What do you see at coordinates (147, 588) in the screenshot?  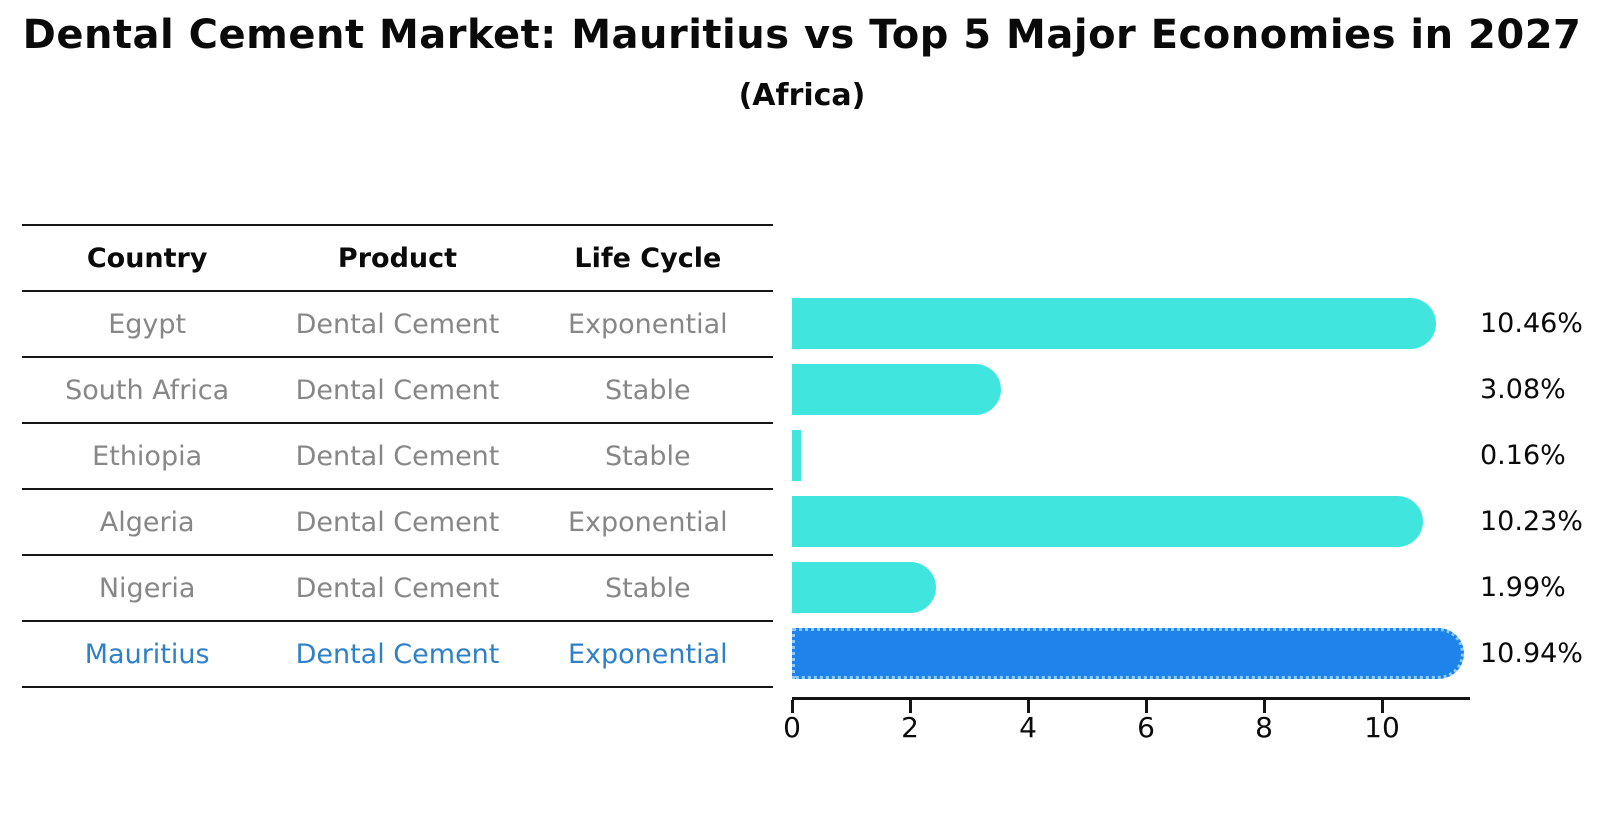 I see `country-cell: Nigeria` at bounding box center [147, 588].